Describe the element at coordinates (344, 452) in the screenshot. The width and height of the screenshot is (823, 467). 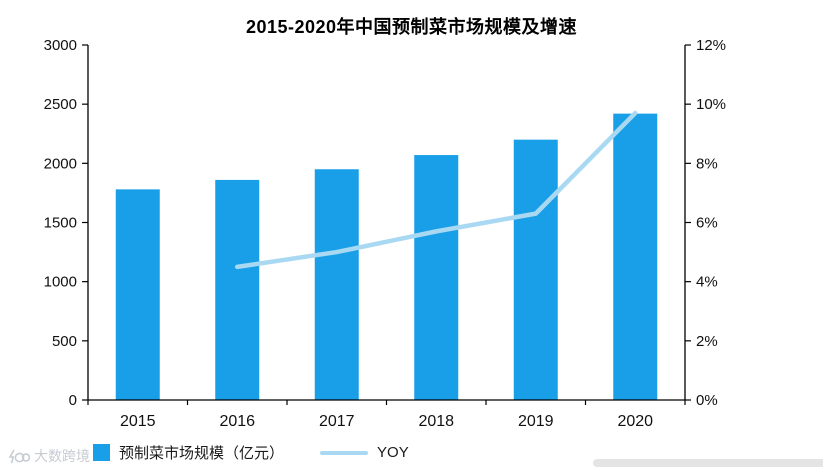
I see `line-series-swatch` at that location.